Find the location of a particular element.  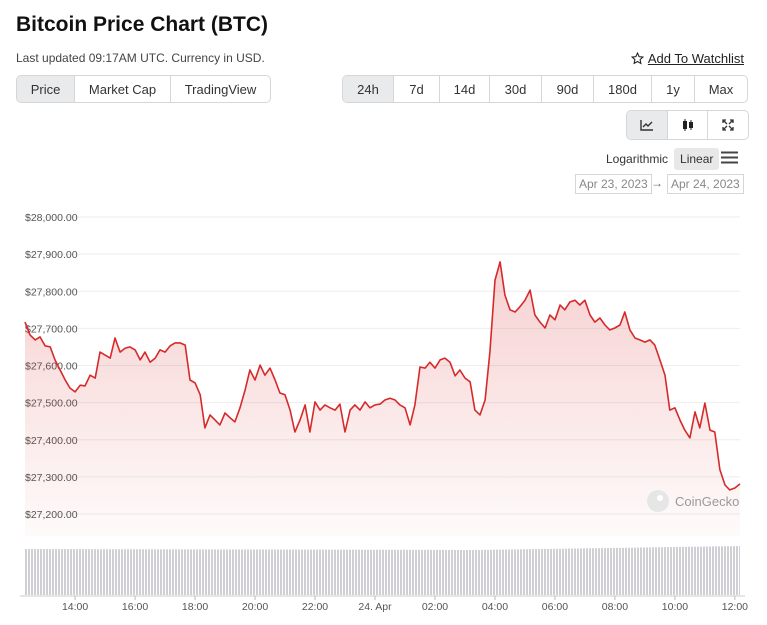

line-icon is located at coordinates (646, 125).